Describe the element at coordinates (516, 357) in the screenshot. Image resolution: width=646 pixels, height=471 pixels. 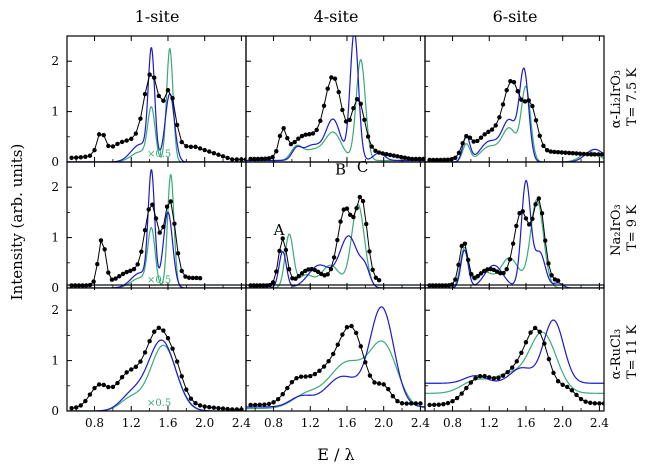
I see `panel-r3-c3: 0.8 1.2 1.6 2.0 2.4` at that location.